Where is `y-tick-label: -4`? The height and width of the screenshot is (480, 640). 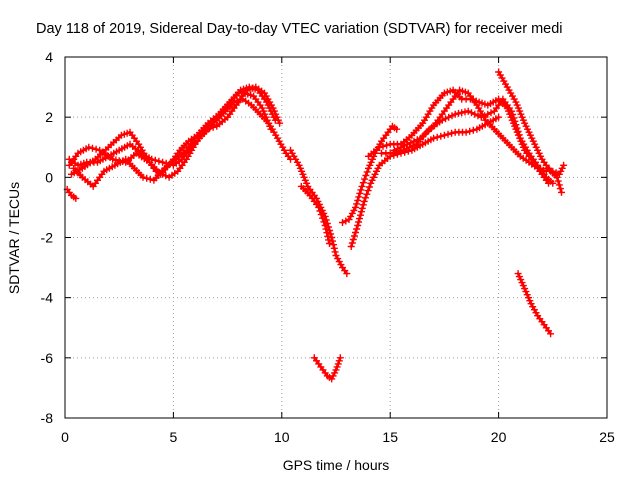 y-tick-label: -4 is located at coordinates (47, 298).